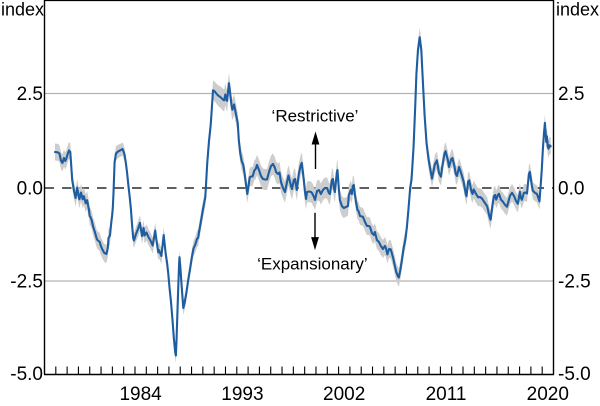 This screenshot has height=406, width=600. What do you see at coordinates (344, 392) in the screenshot?
I see `svg-text: 2002` at bounding box center [344, 392].